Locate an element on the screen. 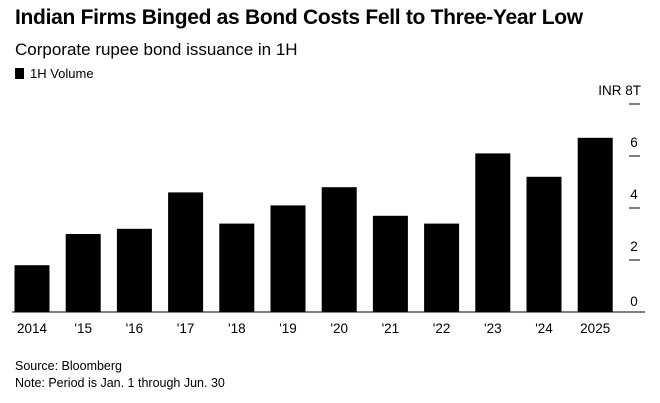 The image size is (660, 403). source-note: Source: Bloomberg is located at coordinates (69, 366).